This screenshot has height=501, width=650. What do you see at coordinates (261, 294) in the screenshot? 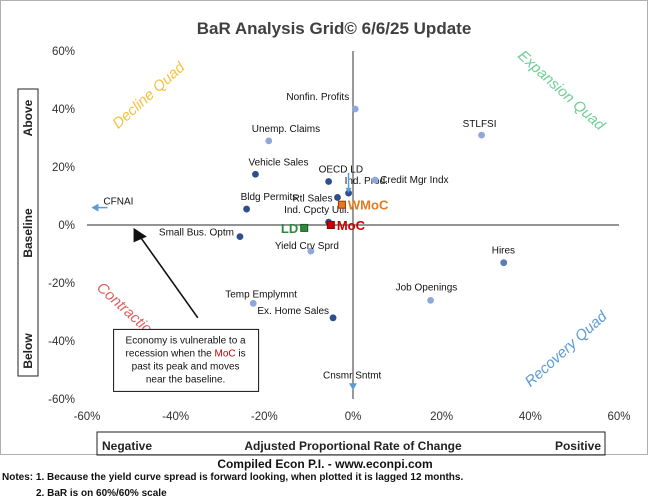
I see `point-label: Temp Emplymnt` at bounding box center [261, 294].